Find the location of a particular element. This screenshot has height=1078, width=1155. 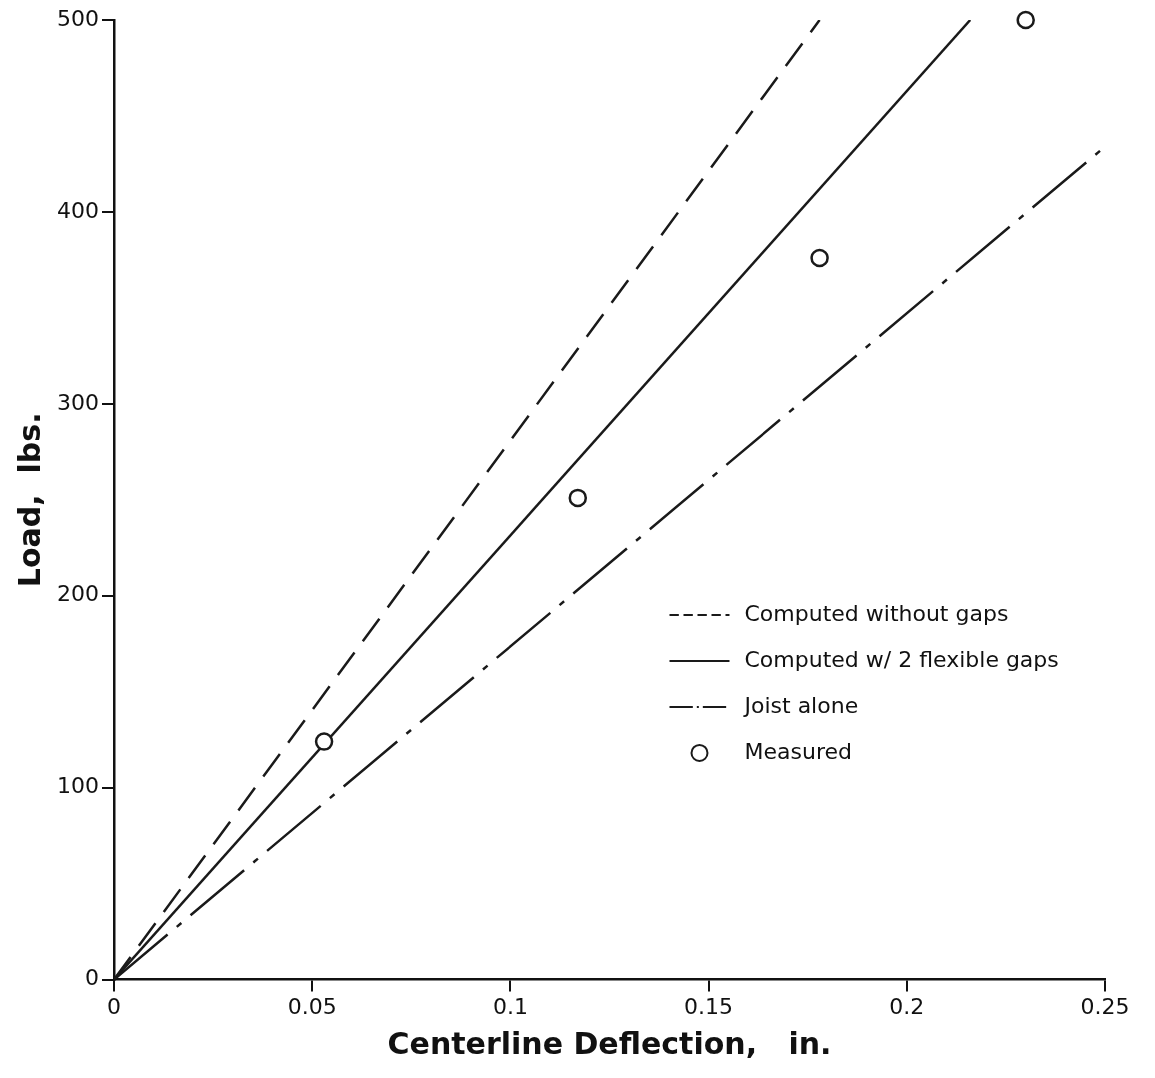

x-tick-label: 0.1 is located at coordinates (510, 1006).